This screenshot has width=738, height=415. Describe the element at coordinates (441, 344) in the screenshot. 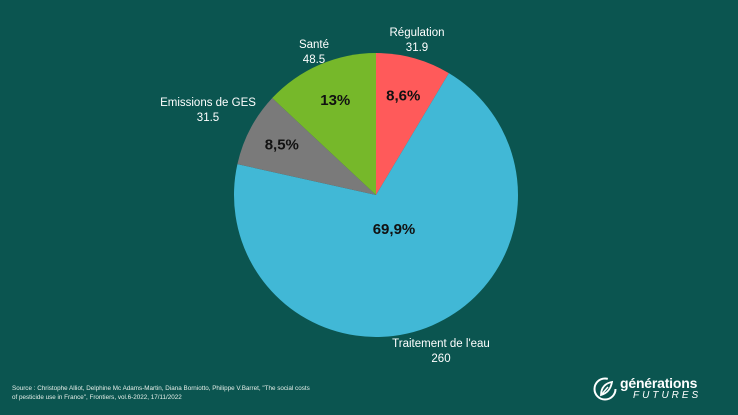

I see `category-label-traitement-de-l-eau: Traitement de l'eau` at that location.